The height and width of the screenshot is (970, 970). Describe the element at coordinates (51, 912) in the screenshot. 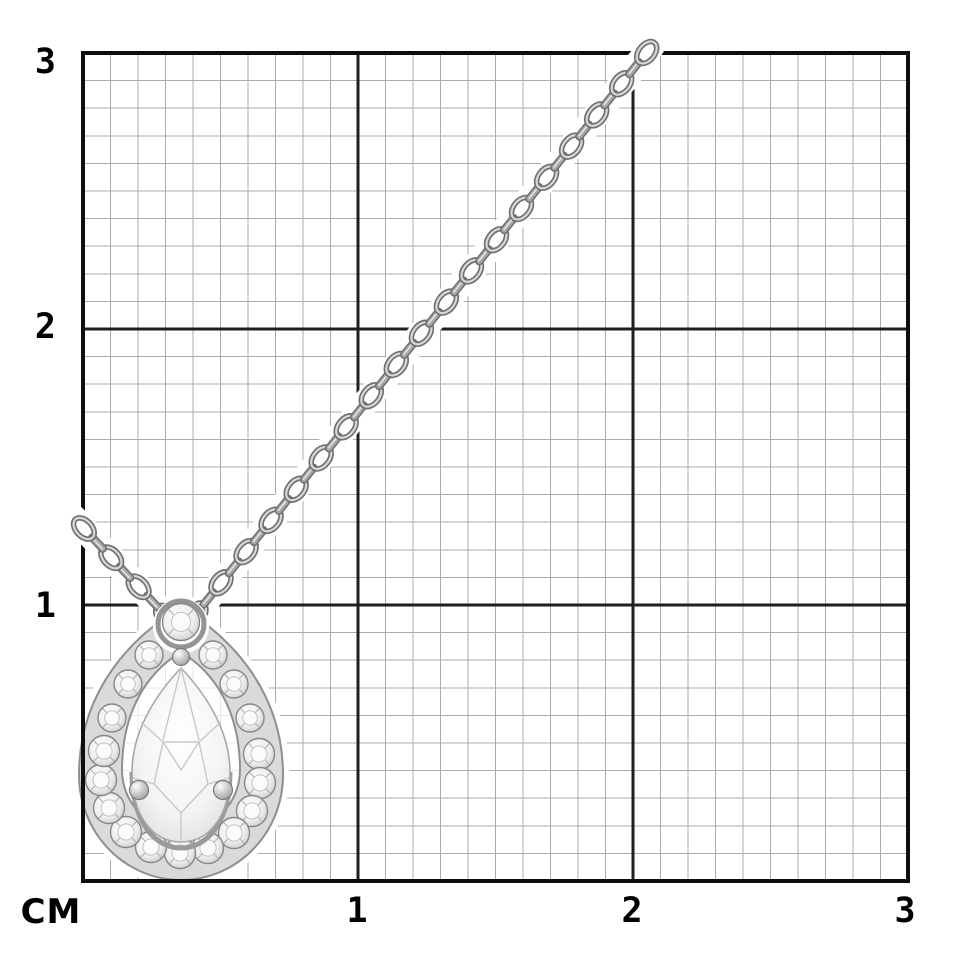

I see `unit-label-cm: CM` at that location.